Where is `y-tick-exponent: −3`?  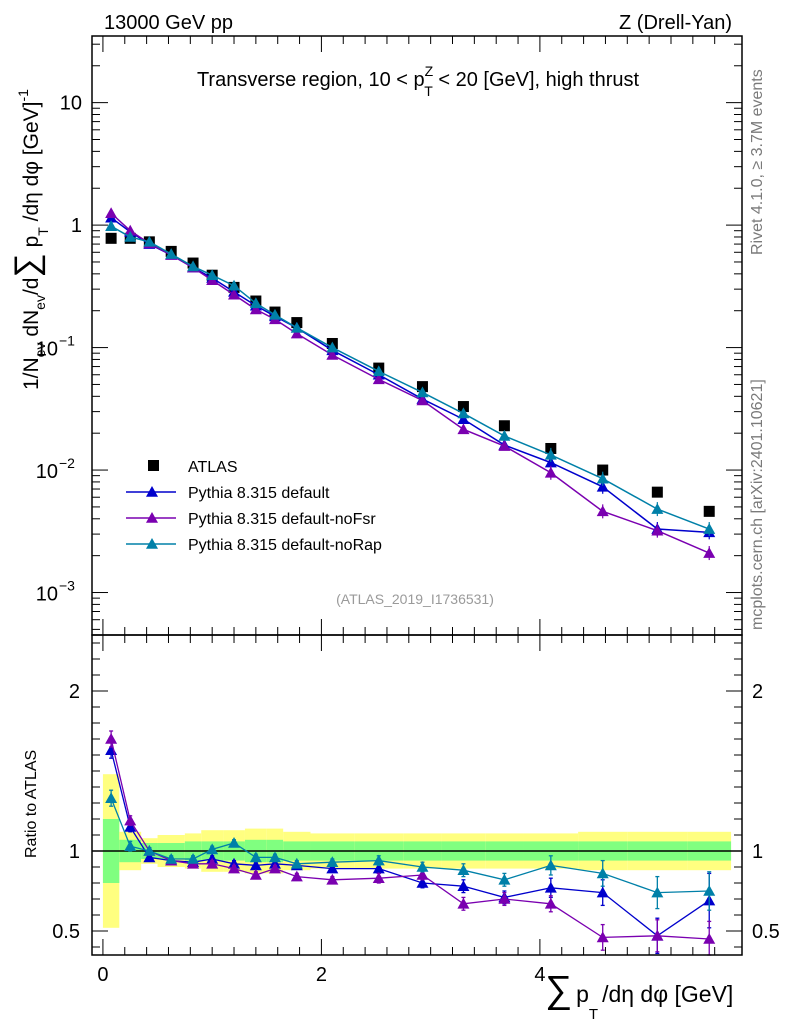 y-tick-exponent: −3 is located at coordinates (67, 586).